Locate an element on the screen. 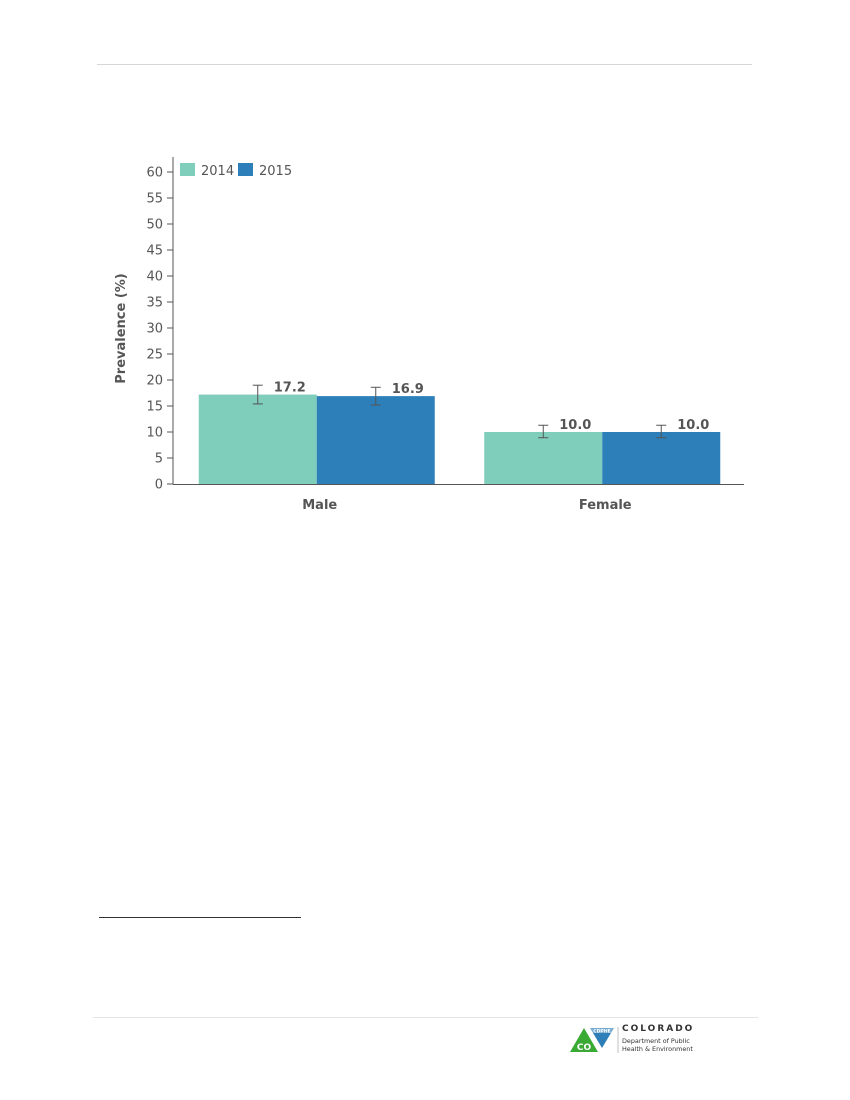 The height and width of the screenshot is (1100, 850). y-tick-label: 55 is located at coordinates (154, 199).